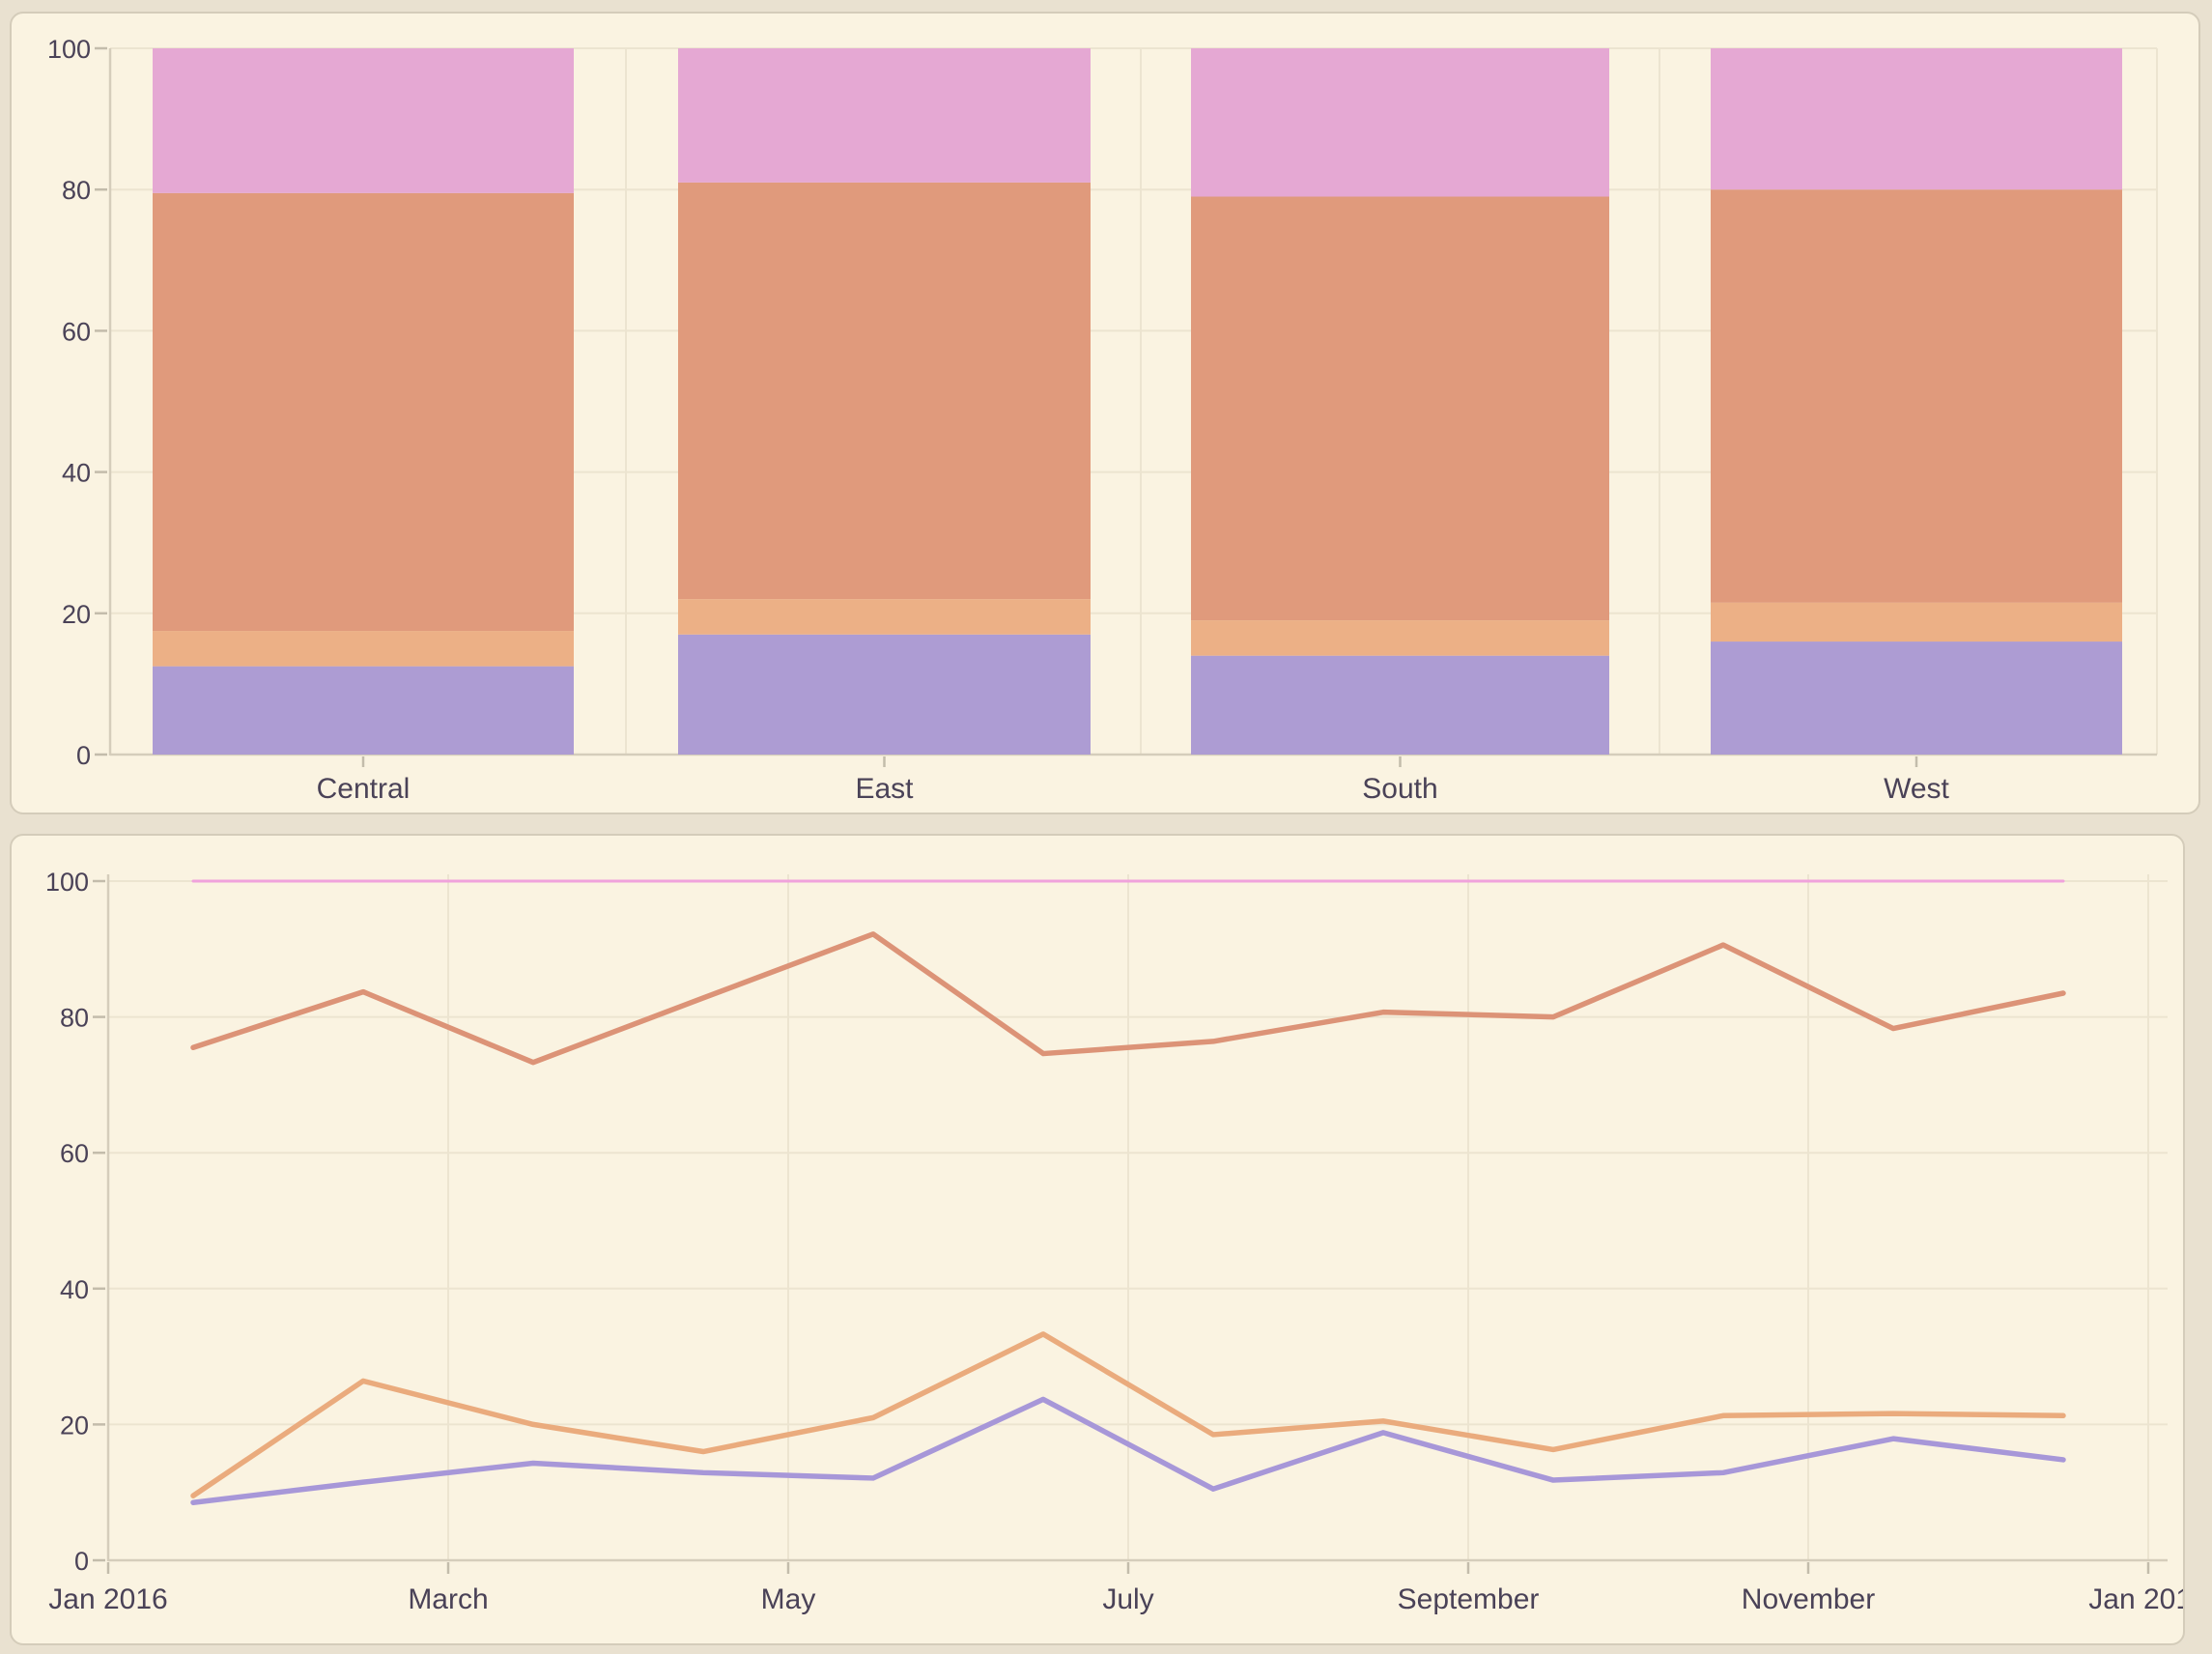 This screenshot has width=2212, height=1654. Describe the element at coordinates (1128, 999) in the screenshot. I see `line-series-salmon` at that location.